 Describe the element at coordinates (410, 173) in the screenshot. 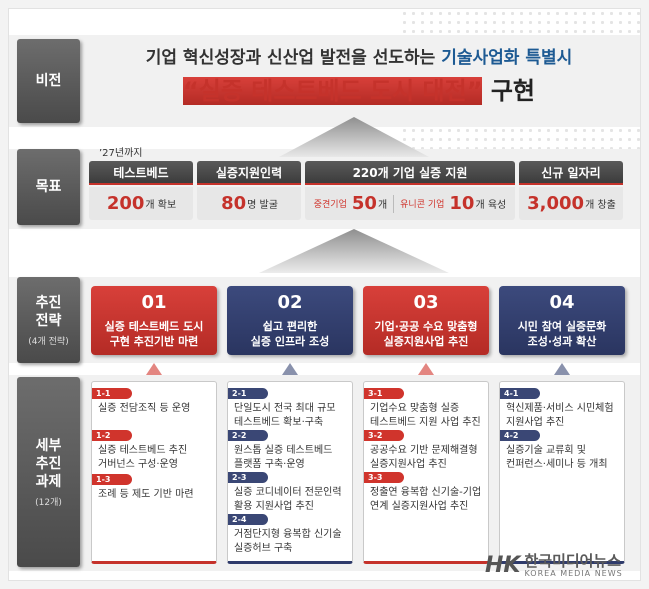

I see `goal-head: 220개 기업 실증 지원` at that location.